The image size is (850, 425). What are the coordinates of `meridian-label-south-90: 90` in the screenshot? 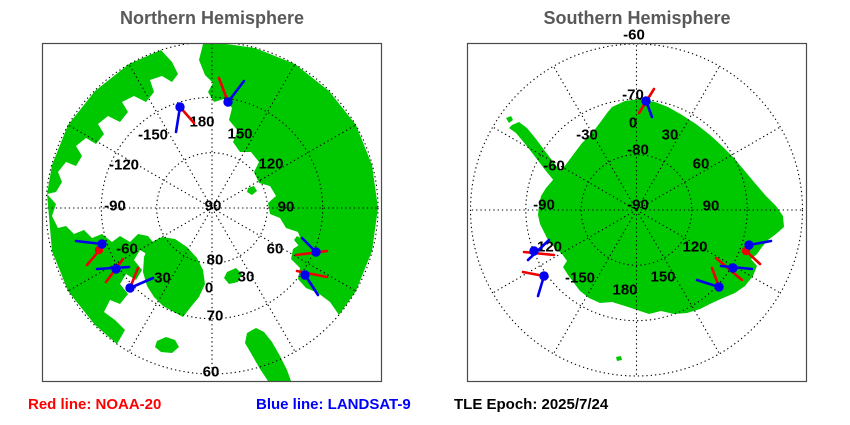 It's located at (711, 206).